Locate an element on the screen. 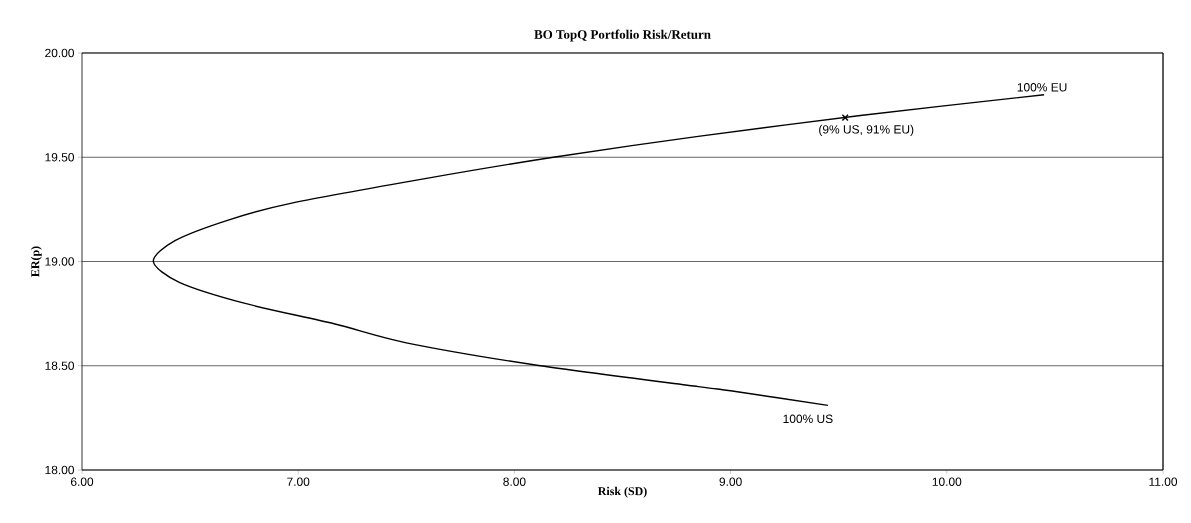 This screenshot has width=1191, height=523. x-axis-title: Risk (SD) is located at coordinates (622, 492).